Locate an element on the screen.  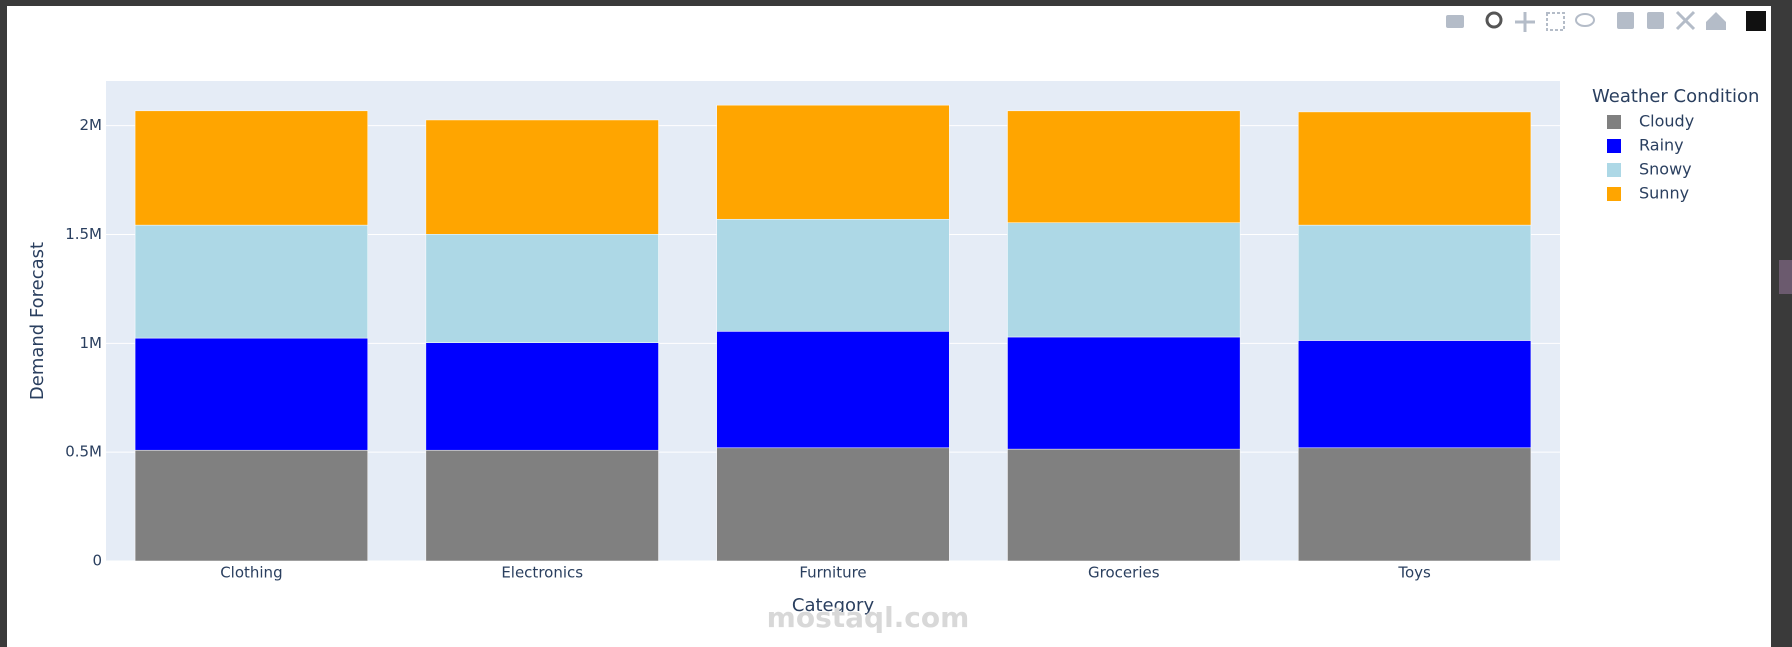
x-axis-title: Category is located at coordinates (833, 605).